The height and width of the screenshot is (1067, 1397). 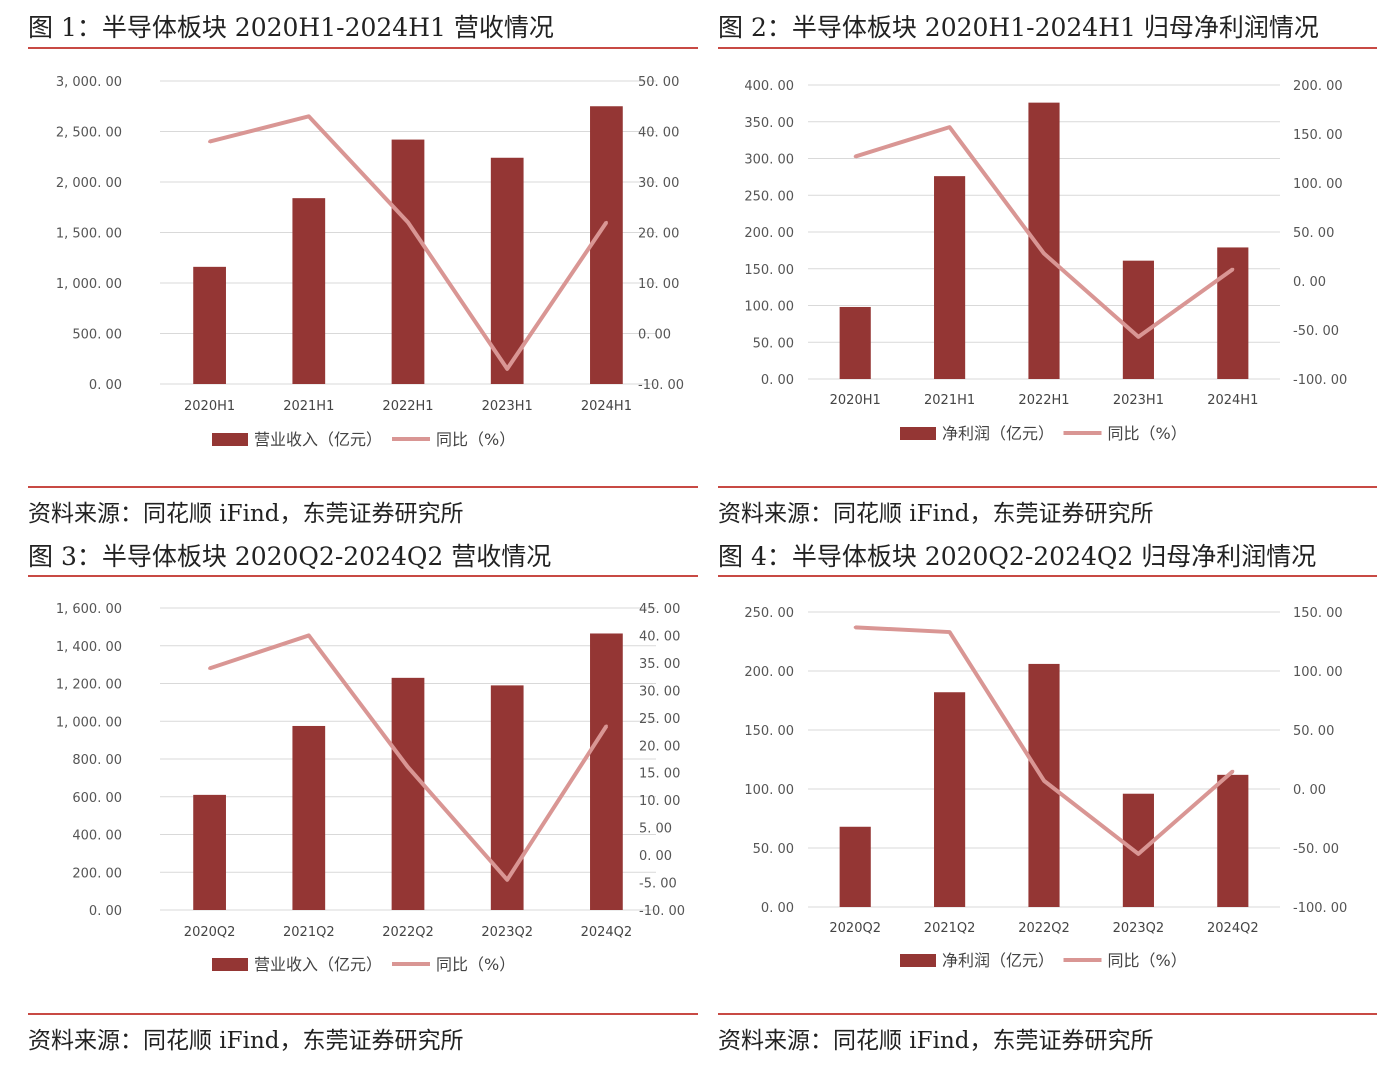 I want to click on y-left-tick-label: 1, 000. 00, so click(x=89, y=284).